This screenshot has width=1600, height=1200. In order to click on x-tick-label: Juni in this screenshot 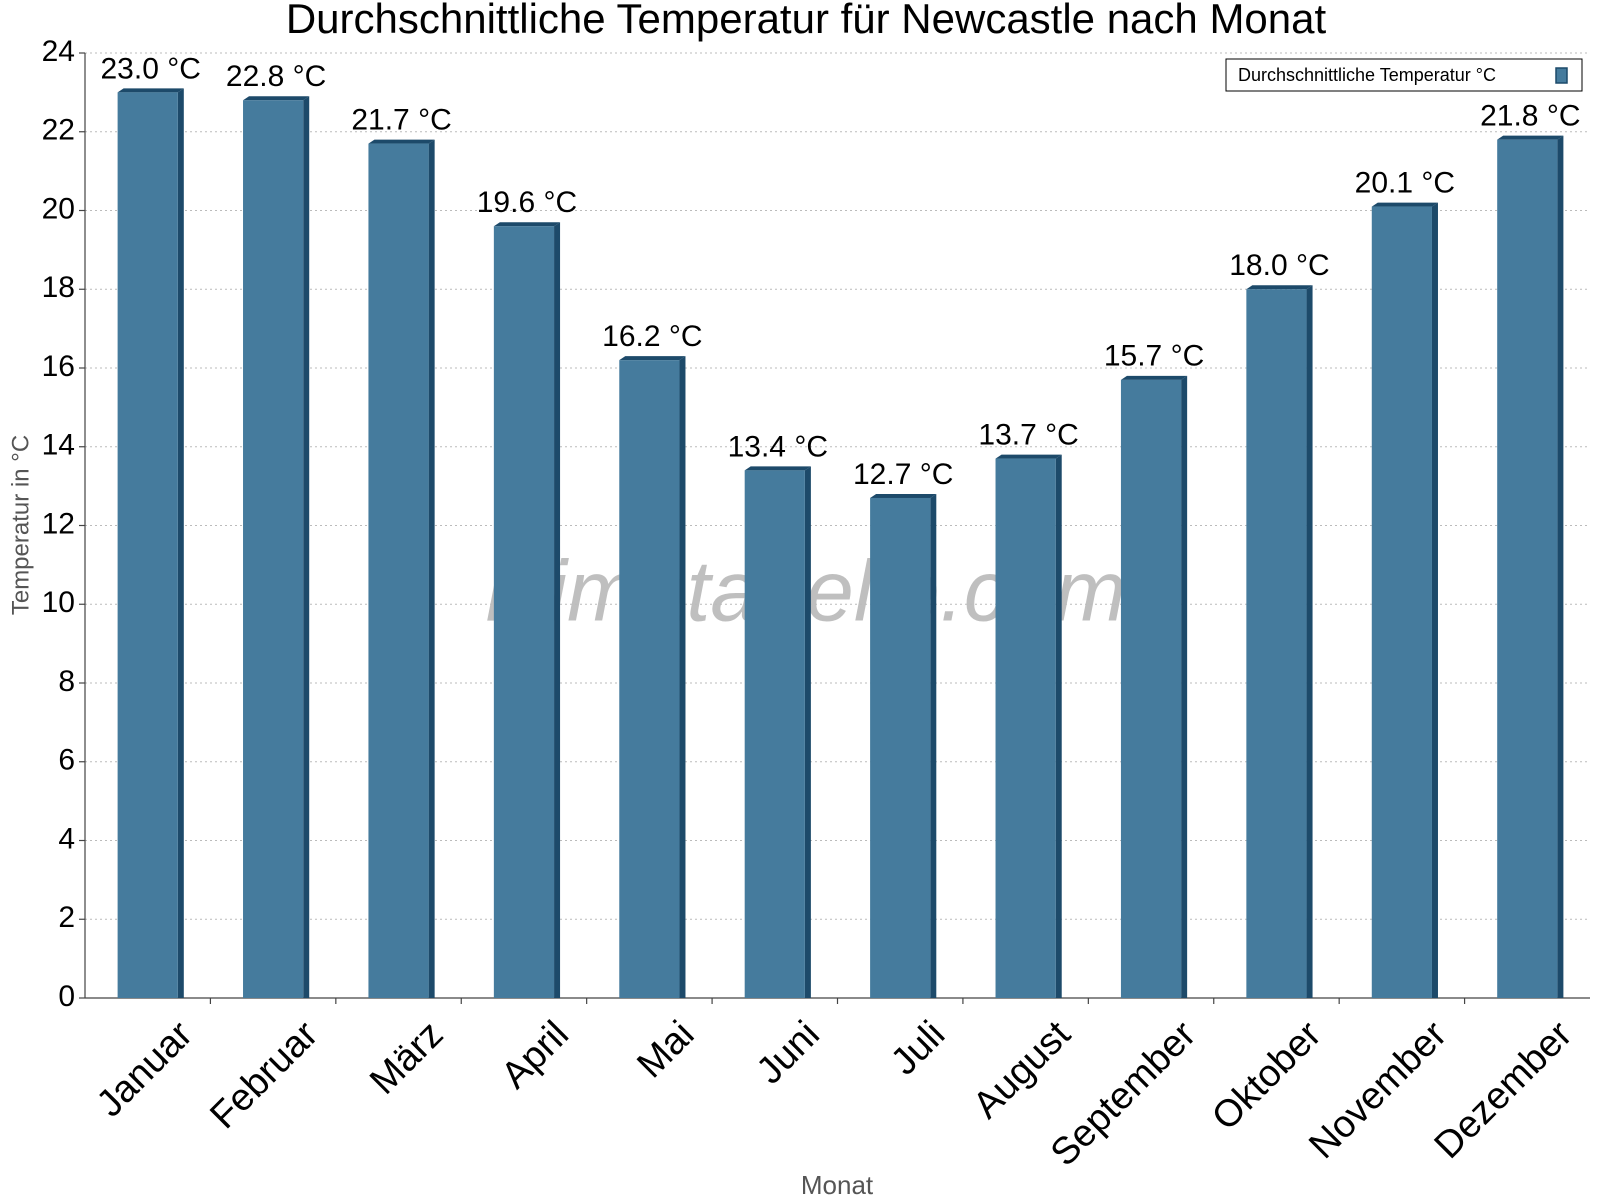, I will do `click(788, 1052)`.